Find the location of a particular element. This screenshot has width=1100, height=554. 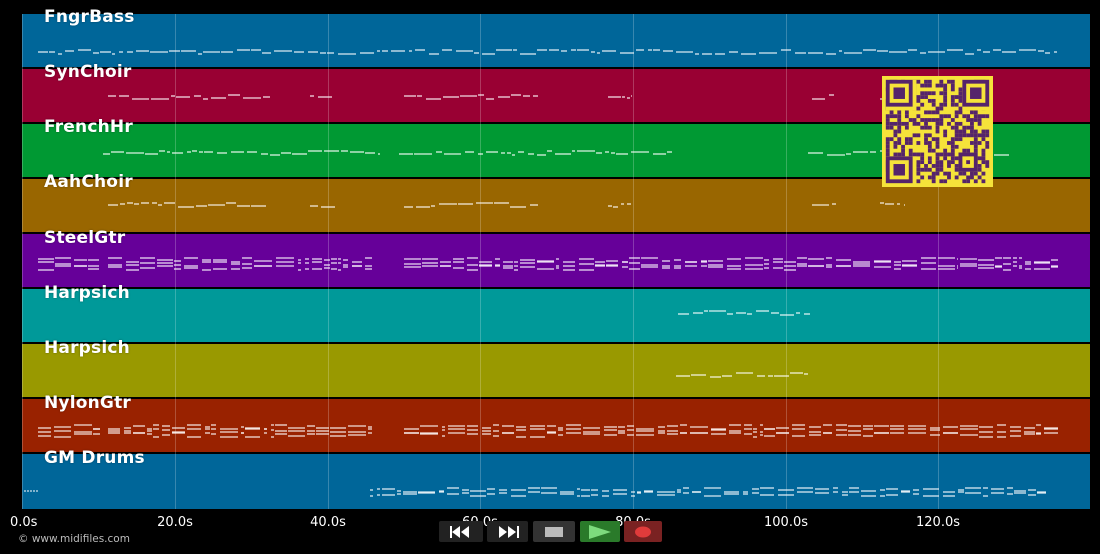

record-button is located at coordinates (643, 531).